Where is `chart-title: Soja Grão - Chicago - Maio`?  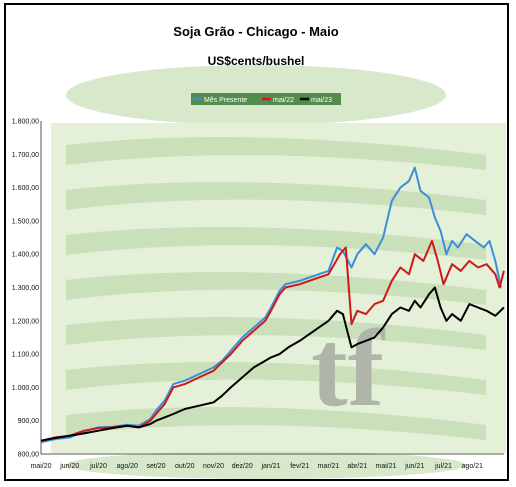
chart-title: Soja Grão - Chicago - Maio is located at coordinates (255, 31).